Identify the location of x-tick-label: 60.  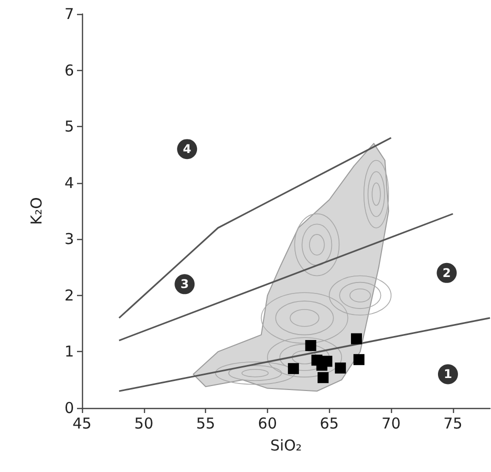
(267, 423).